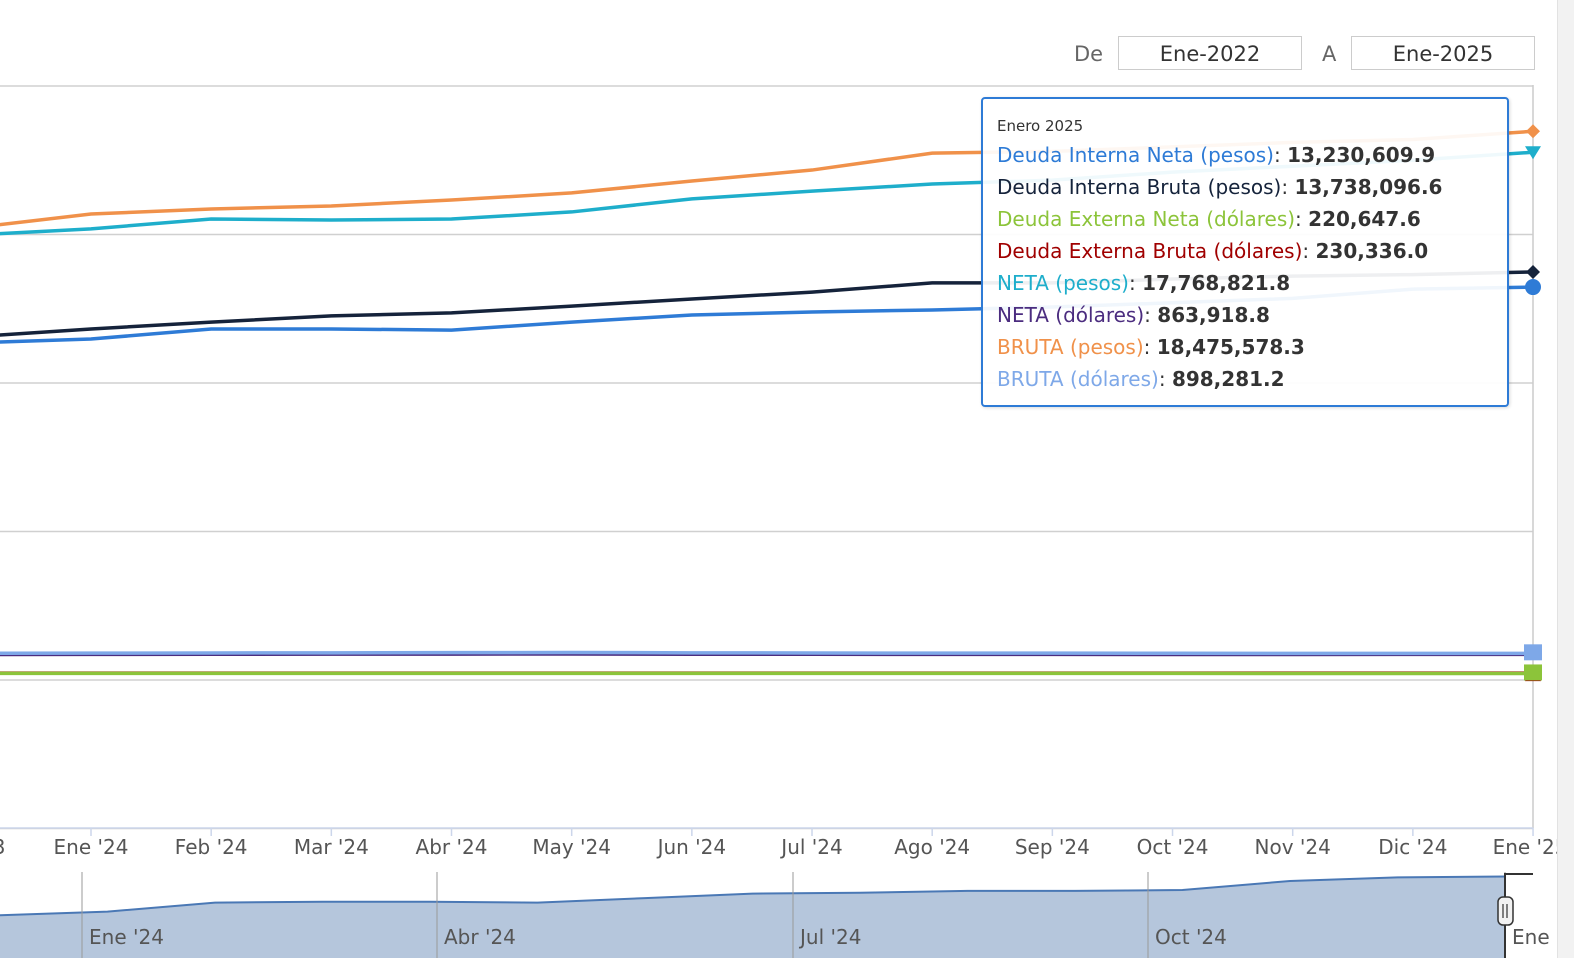 The height and width of the screenshot is (958, 1574). What do you see at coordinates (1329, 54) in the screenshot?
I see `range-to-label: A` at bounding box center [1329, 54].